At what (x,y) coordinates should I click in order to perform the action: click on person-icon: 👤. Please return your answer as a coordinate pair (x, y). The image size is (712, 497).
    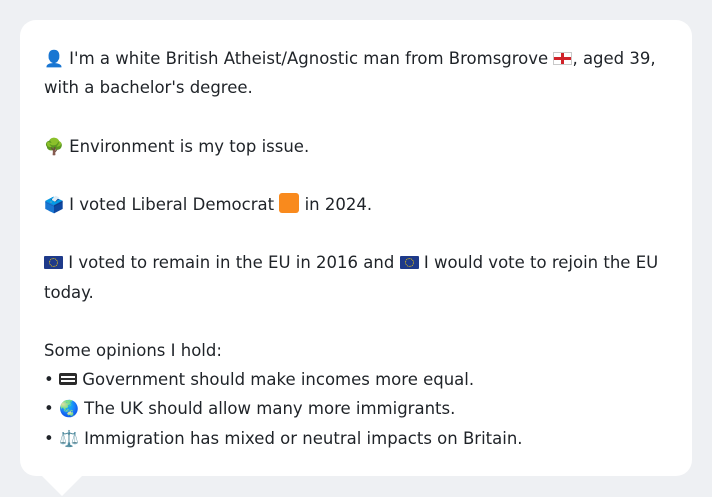
    Looking at the image, I should click on (54, 58).